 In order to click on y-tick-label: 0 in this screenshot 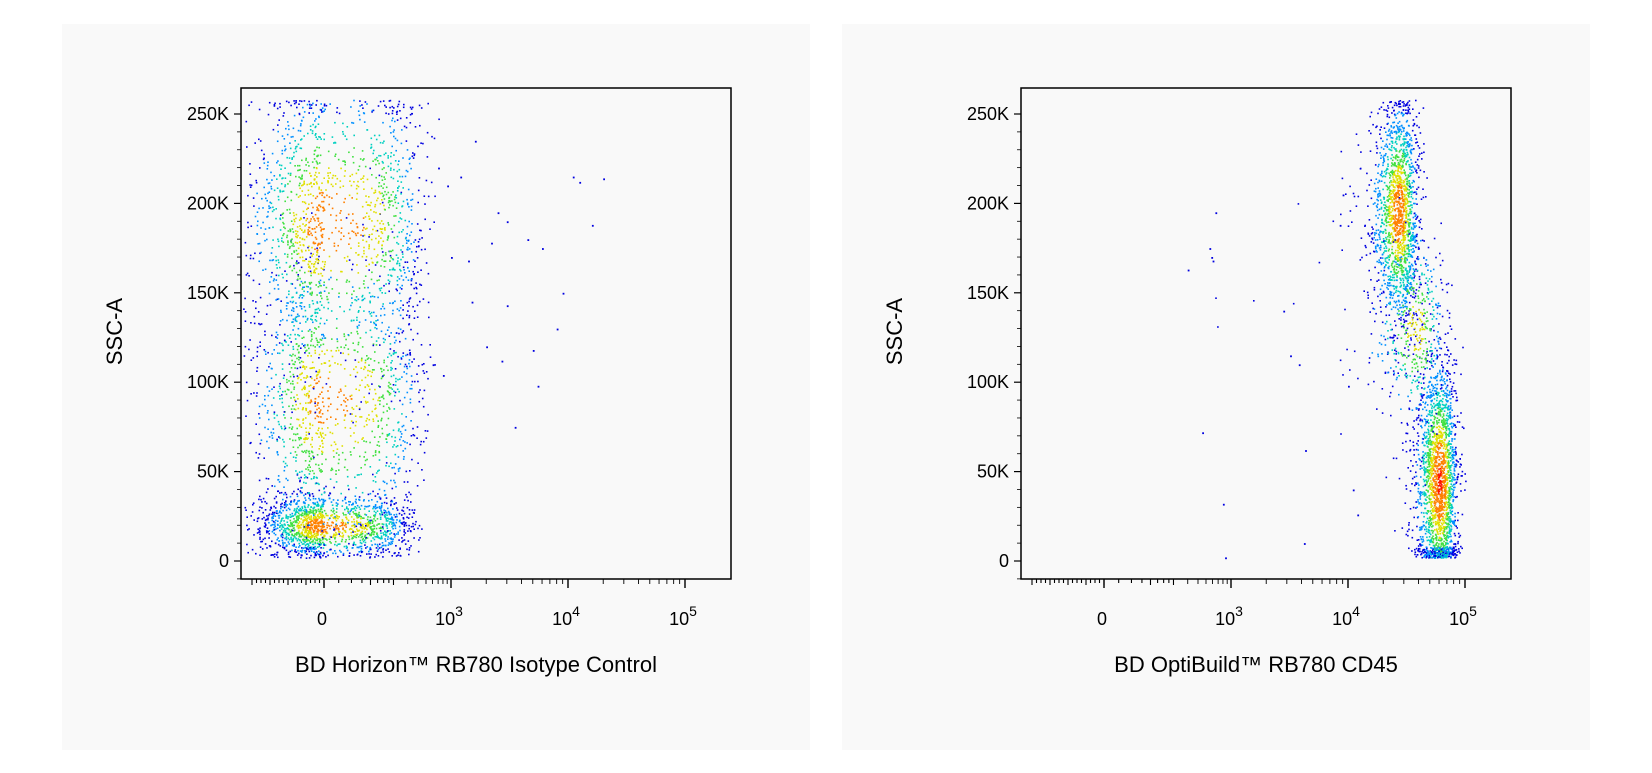, I will do `click(224, 561)`.